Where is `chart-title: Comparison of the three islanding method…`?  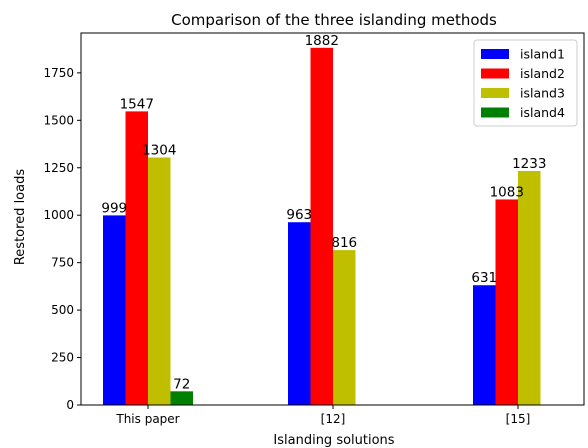
chart-title: Comparison of the three islanding method… is located at coordinates (334, 20).